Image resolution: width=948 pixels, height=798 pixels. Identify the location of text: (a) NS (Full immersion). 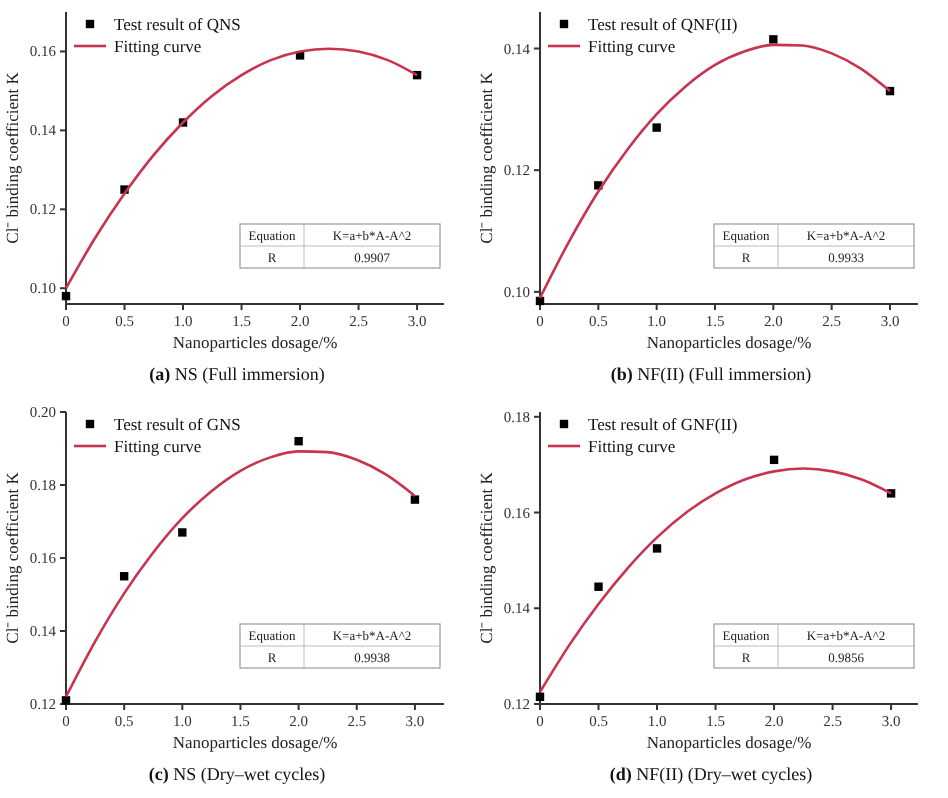
(237, 374).